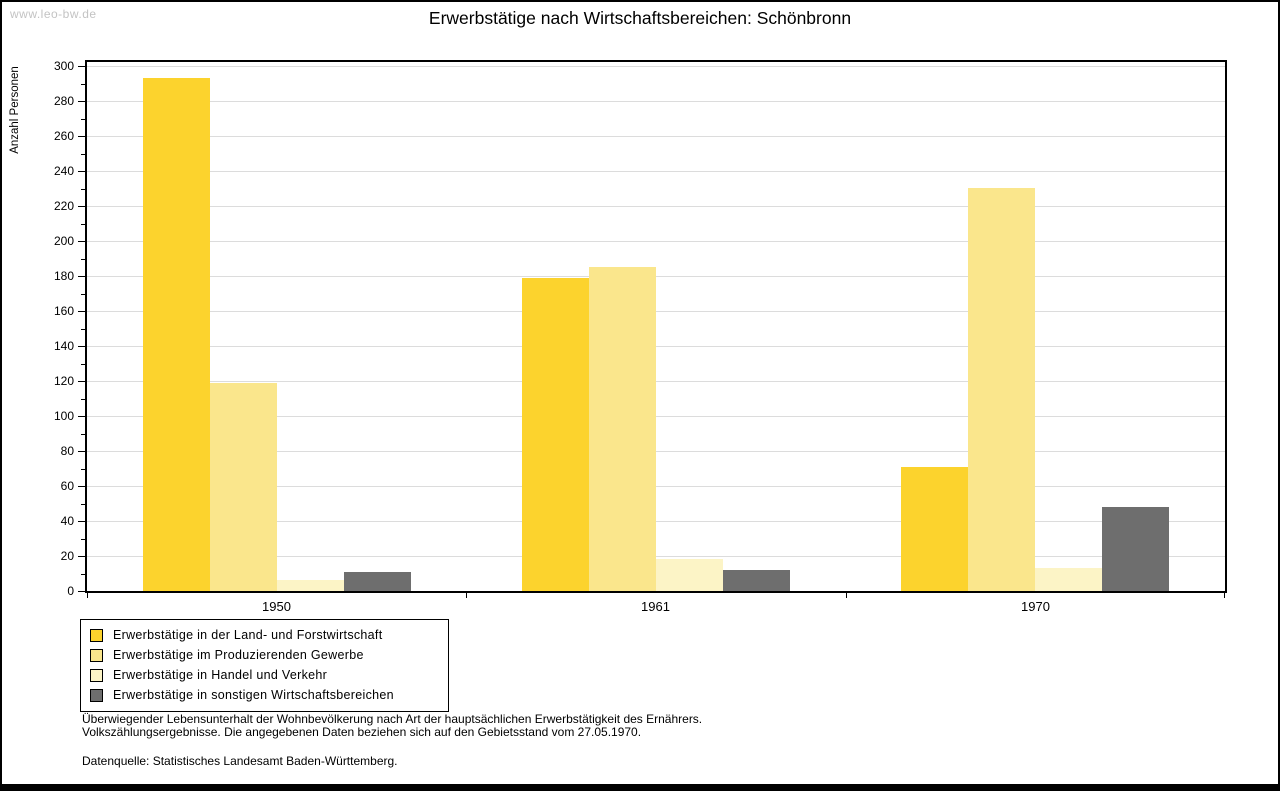  Describe the element at coordinates (63, 66) in the screenshot. I see `y-tick-label: 300` at that location.